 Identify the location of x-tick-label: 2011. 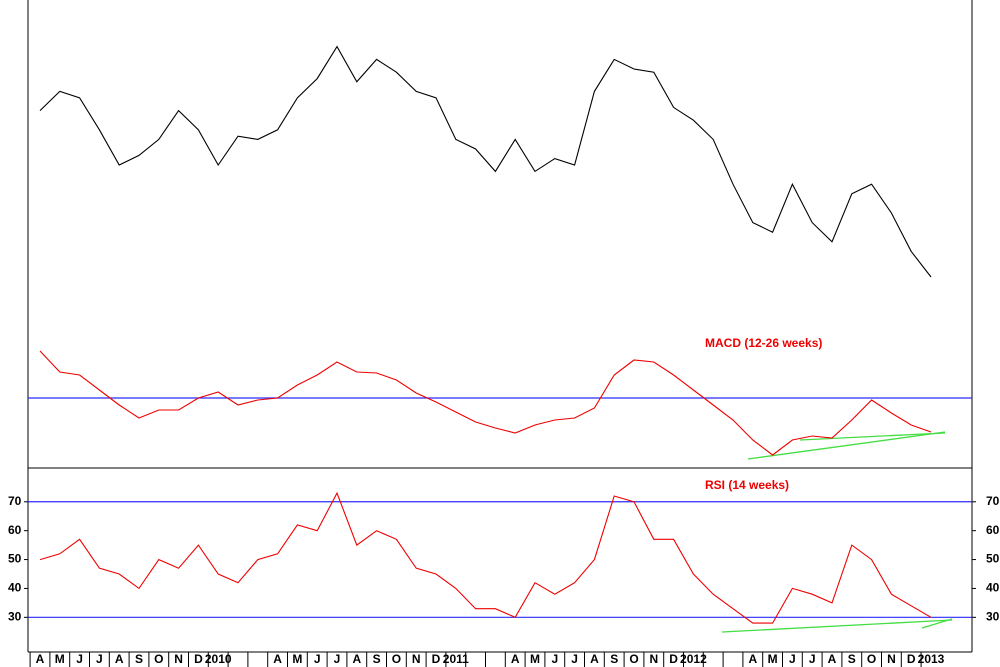
(456, 659).